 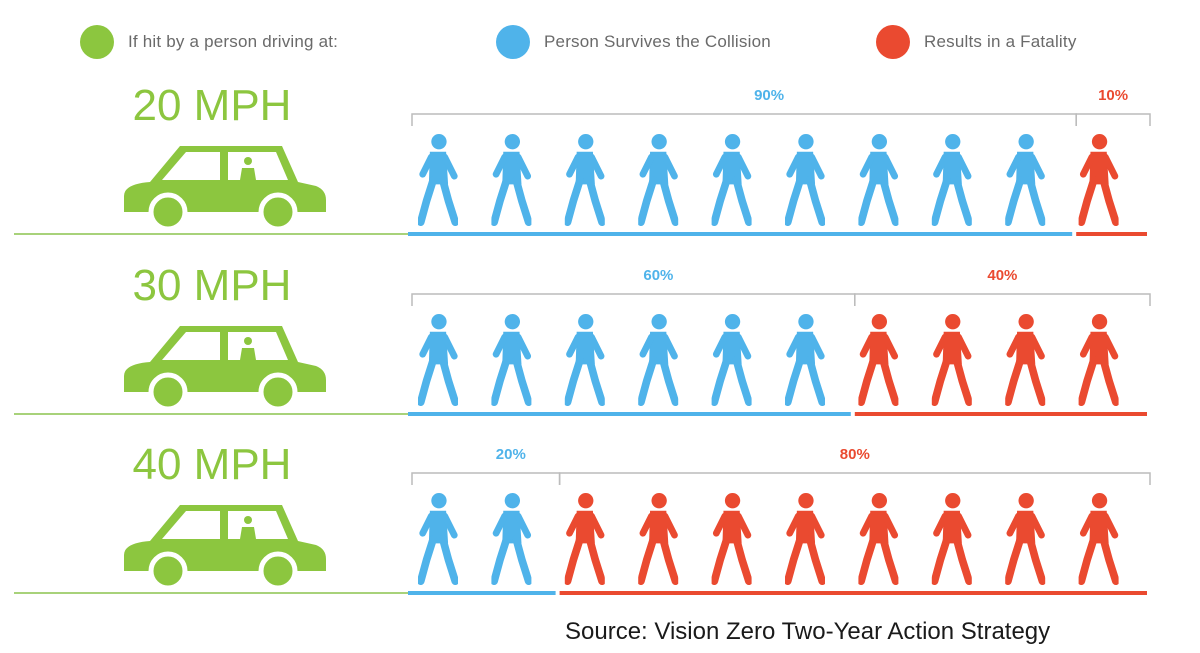 I want to click on legend-item-driver: If hit by a person driving at:, so click(x=209, y=42).